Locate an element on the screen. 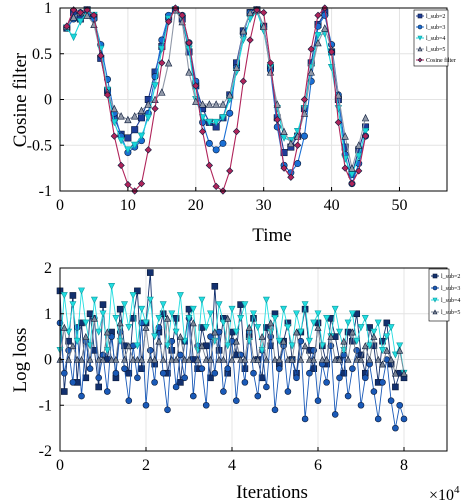 This screenshot has height=504, width=474. y-tick-label: 0.5 is located at coordinates (42, 54).